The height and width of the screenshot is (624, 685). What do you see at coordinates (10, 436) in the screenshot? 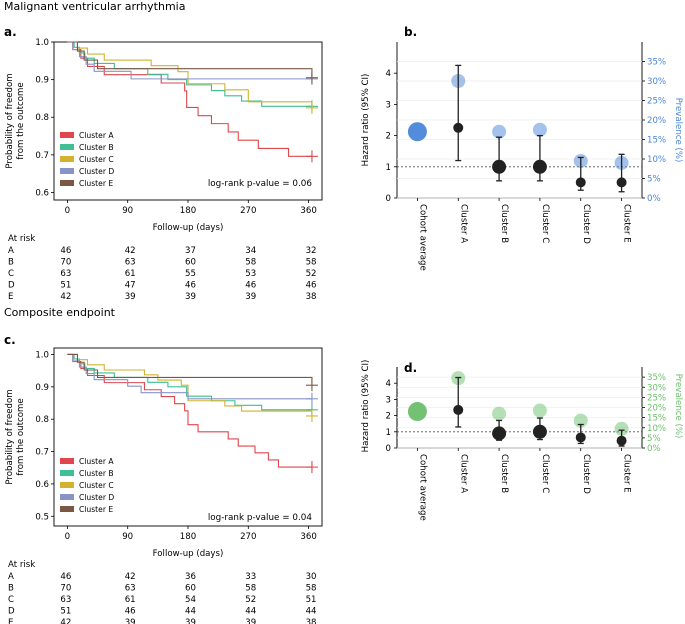
I see `y-axis-label-line1: Probability of freedom` at bounding box center [10, 436].